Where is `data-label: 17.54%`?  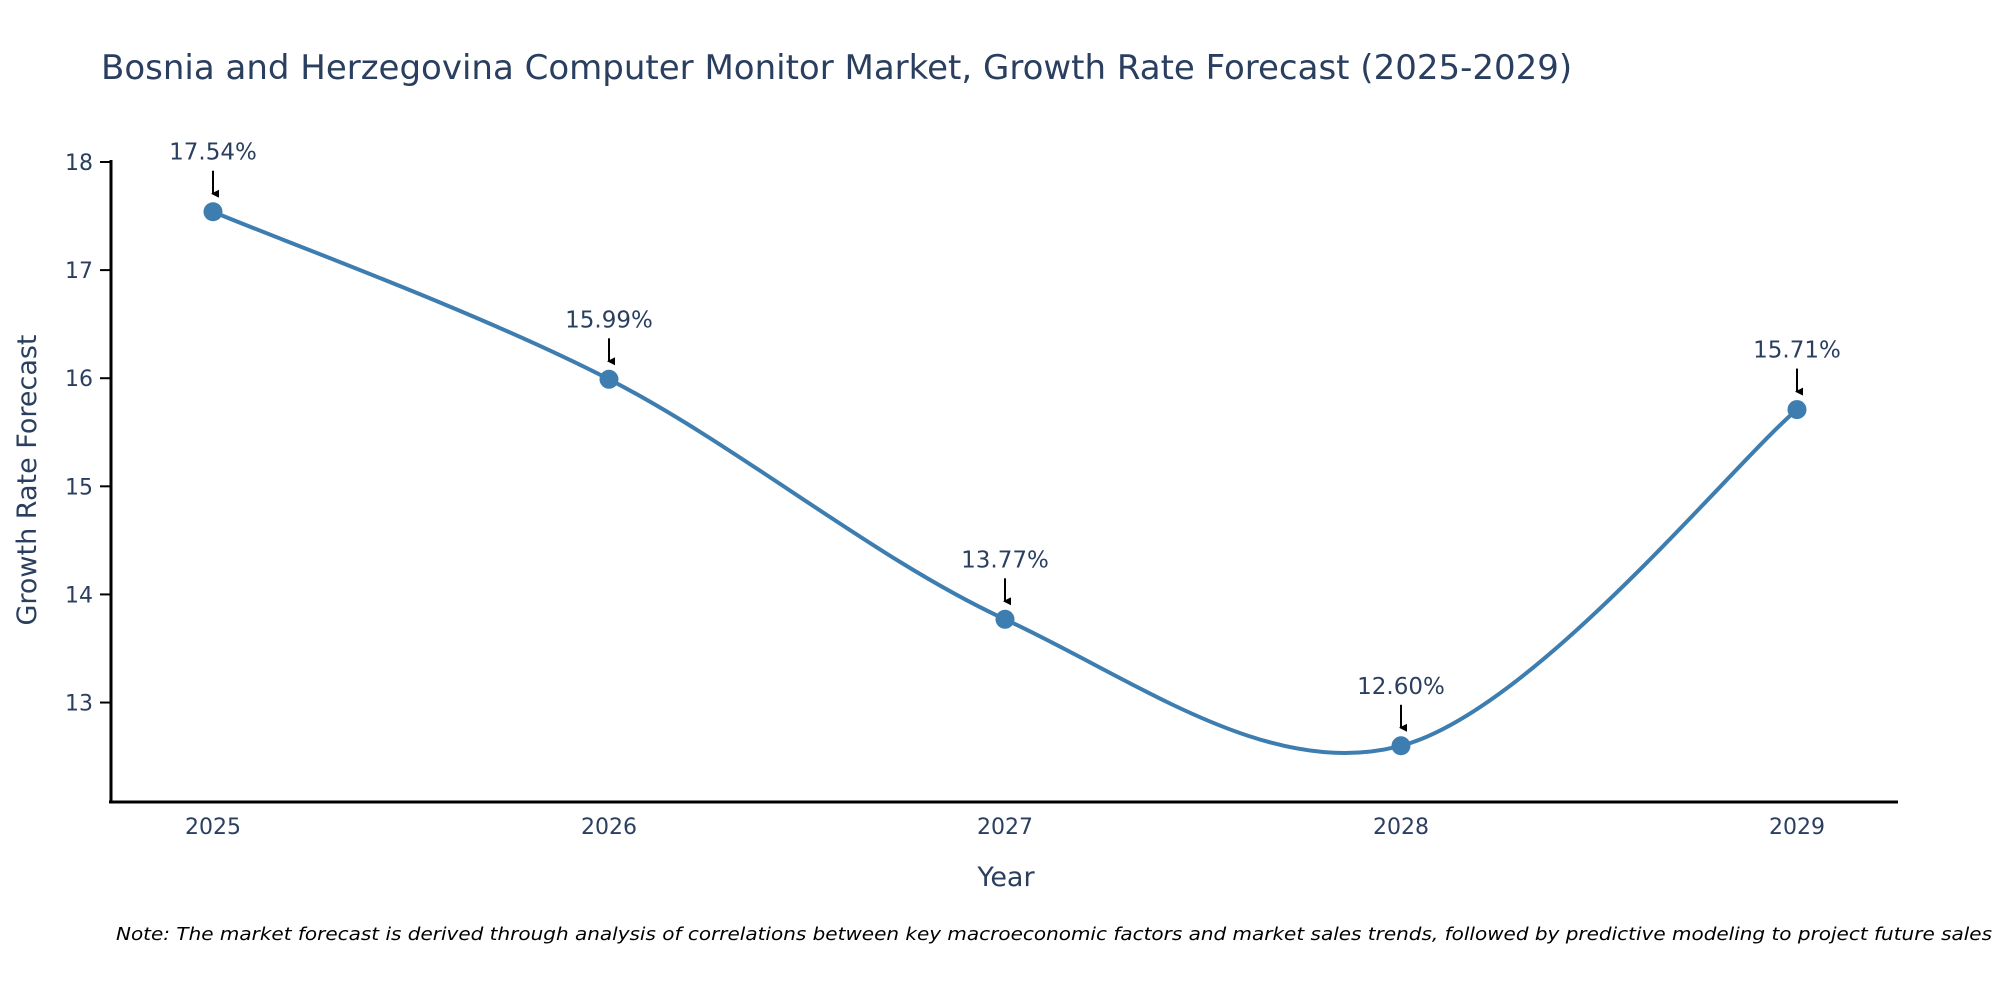 data-label: 17.54% is located at coordinates (213, 153).